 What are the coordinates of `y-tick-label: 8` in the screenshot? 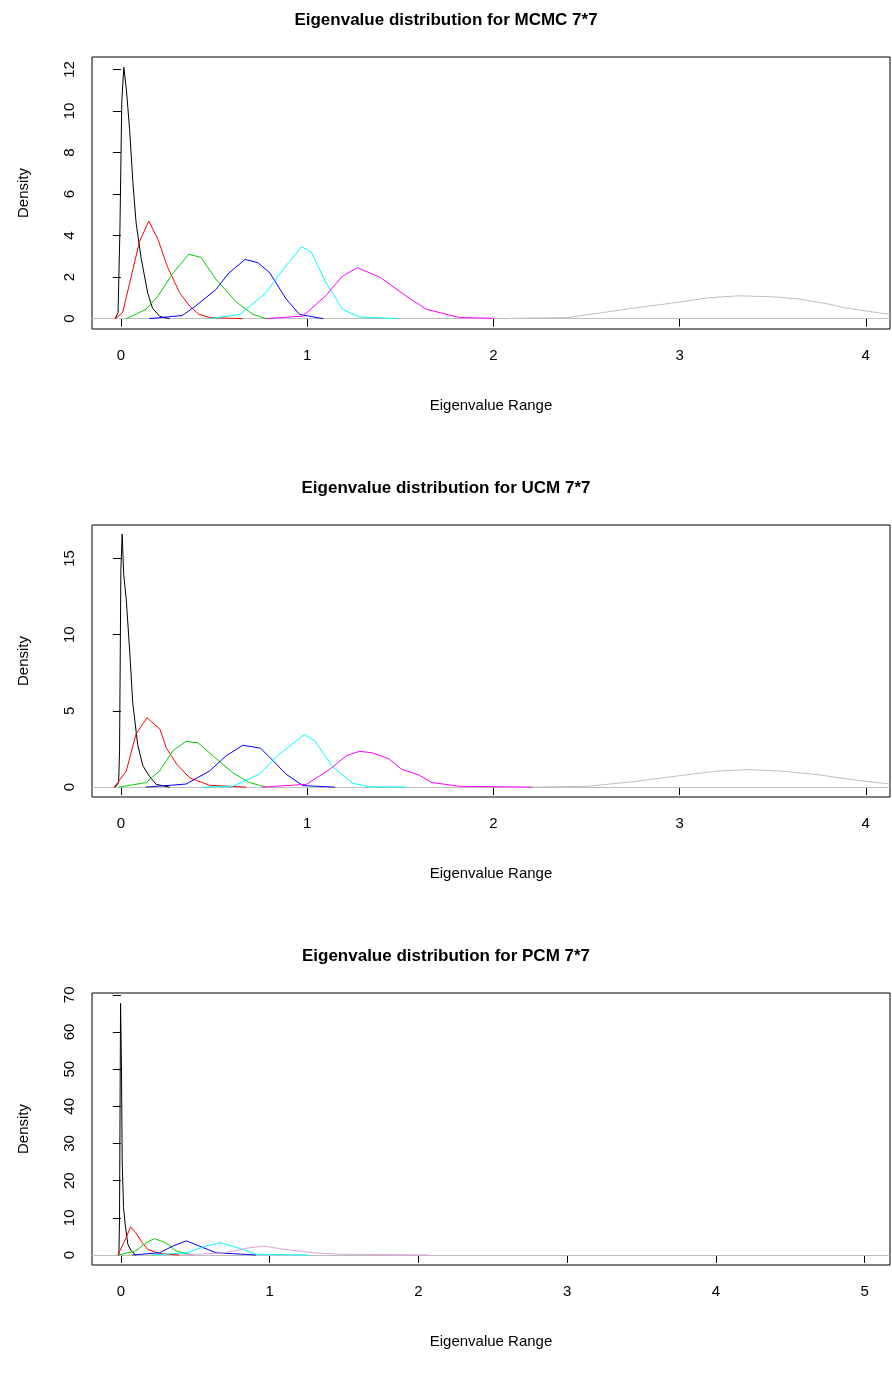 It's located at (68, 152).